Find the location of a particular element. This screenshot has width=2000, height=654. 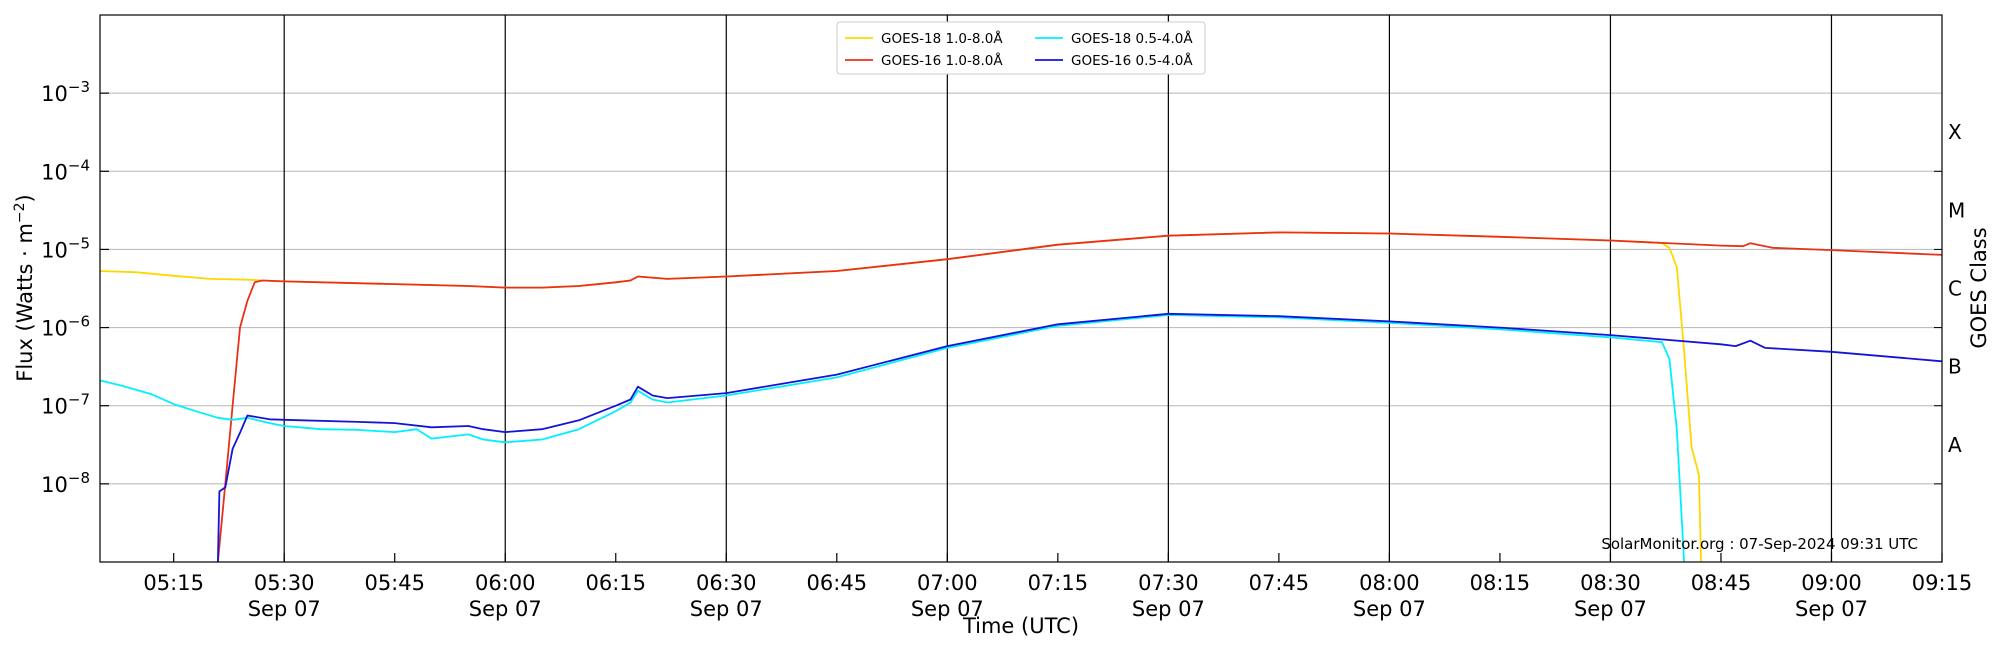

x-tick-label: 06:15 is located at coordinates (615, 583).